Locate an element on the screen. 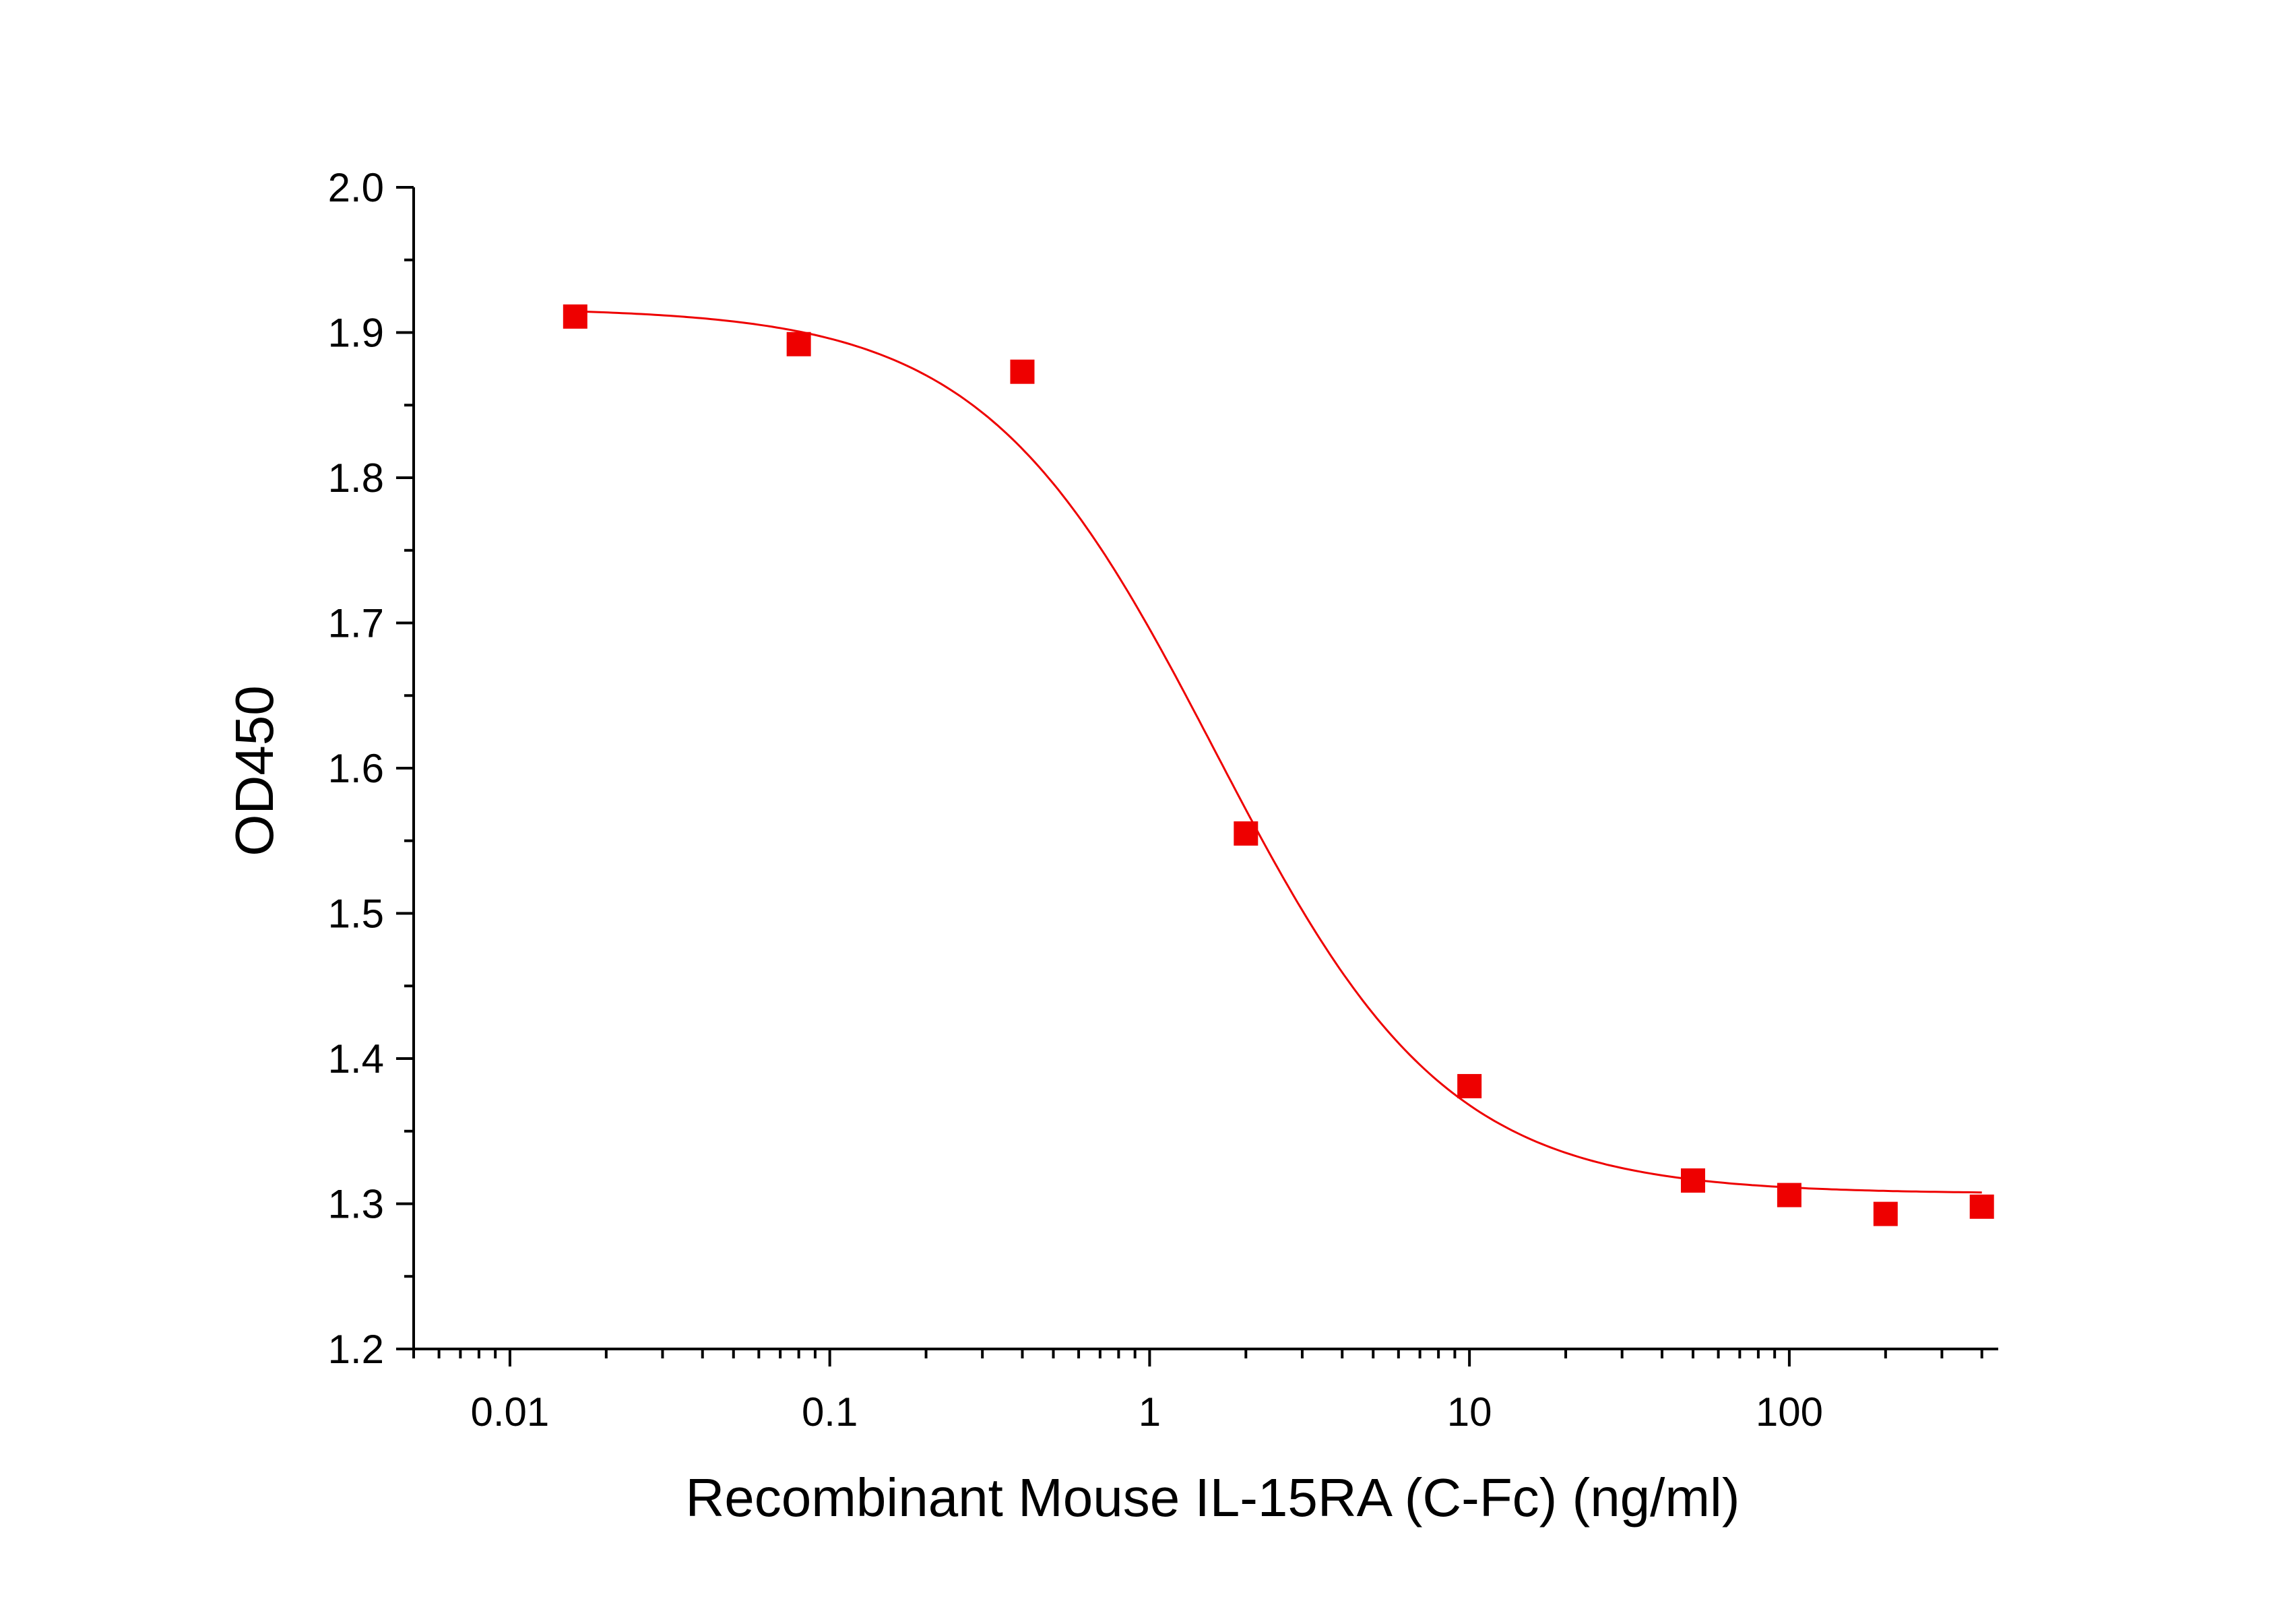 The image size is (2296, 1603). y-axis-ticks: 1.2 1.3 1.4 1.5 1.6 1.7 1.8 1.9 2.0 is located at coordinates (371, 768).